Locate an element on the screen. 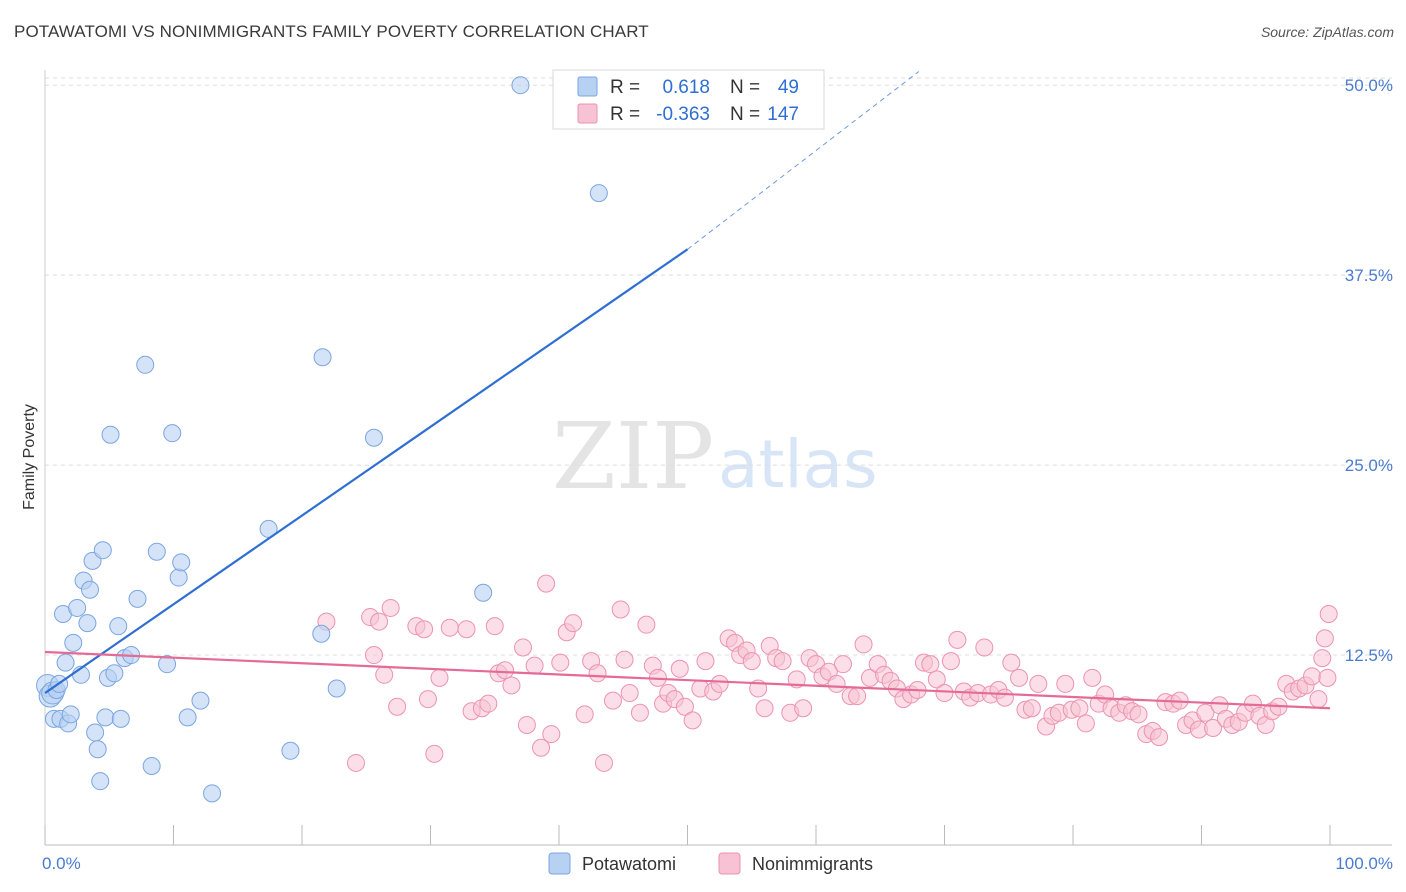 The image size is (1406, 892). bottom-legend-label-nonimmigrants: Nonimmigrants is located at coordinates (812, 864).